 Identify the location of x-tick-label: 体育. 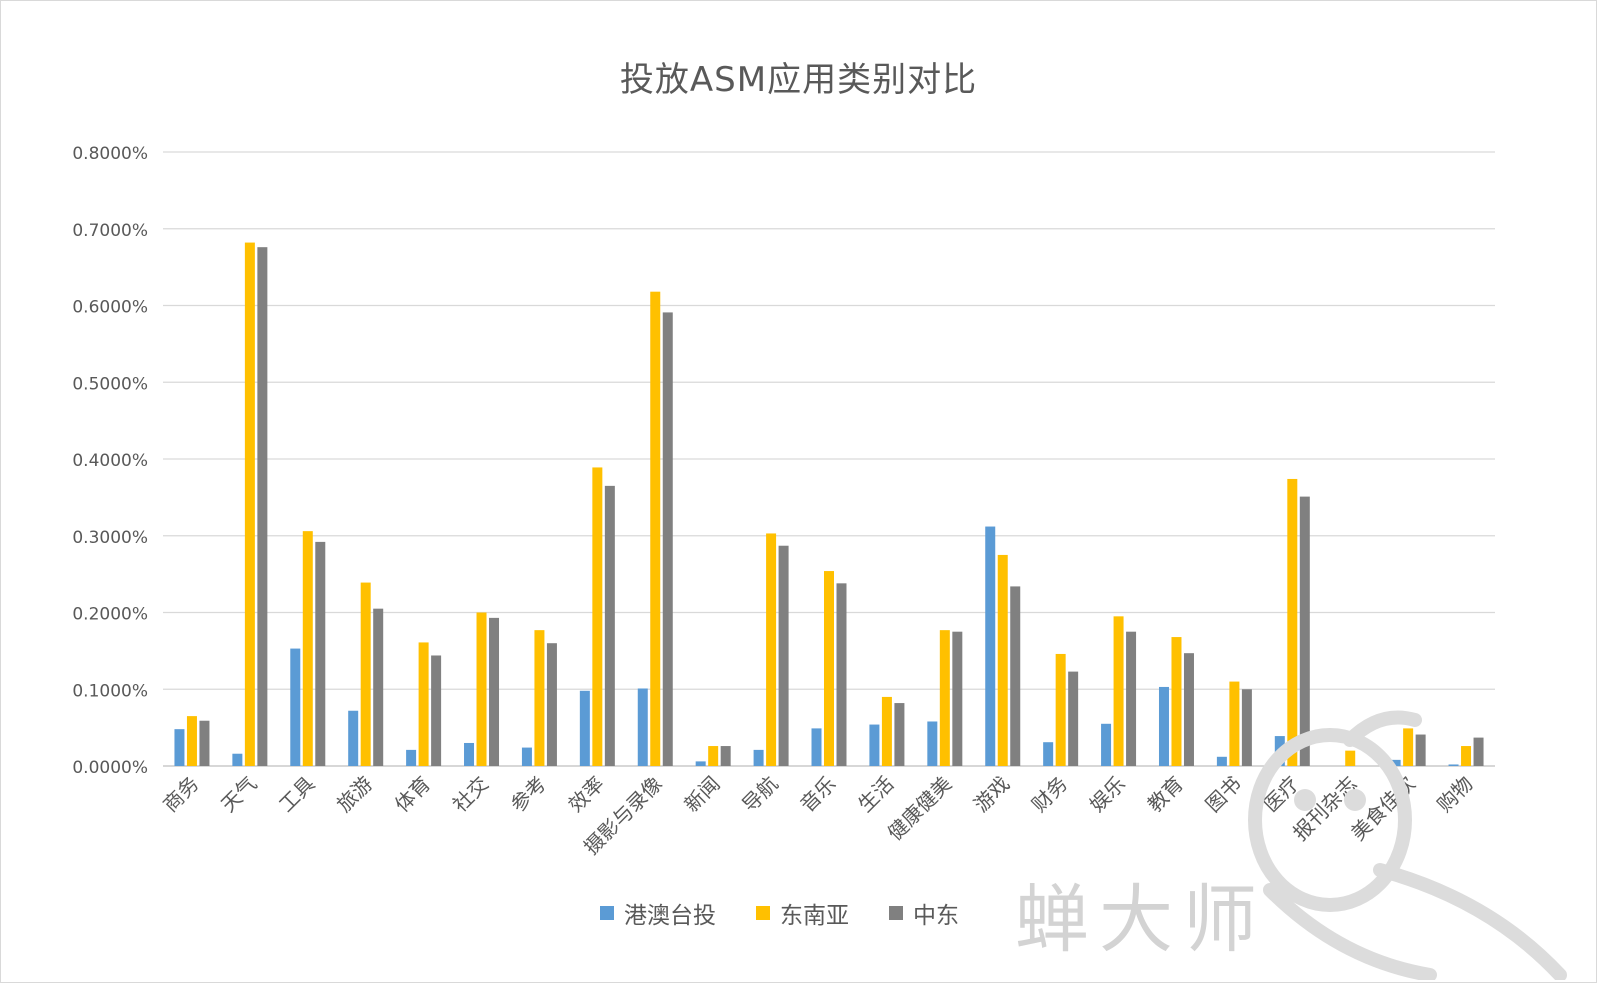
(412, 794).